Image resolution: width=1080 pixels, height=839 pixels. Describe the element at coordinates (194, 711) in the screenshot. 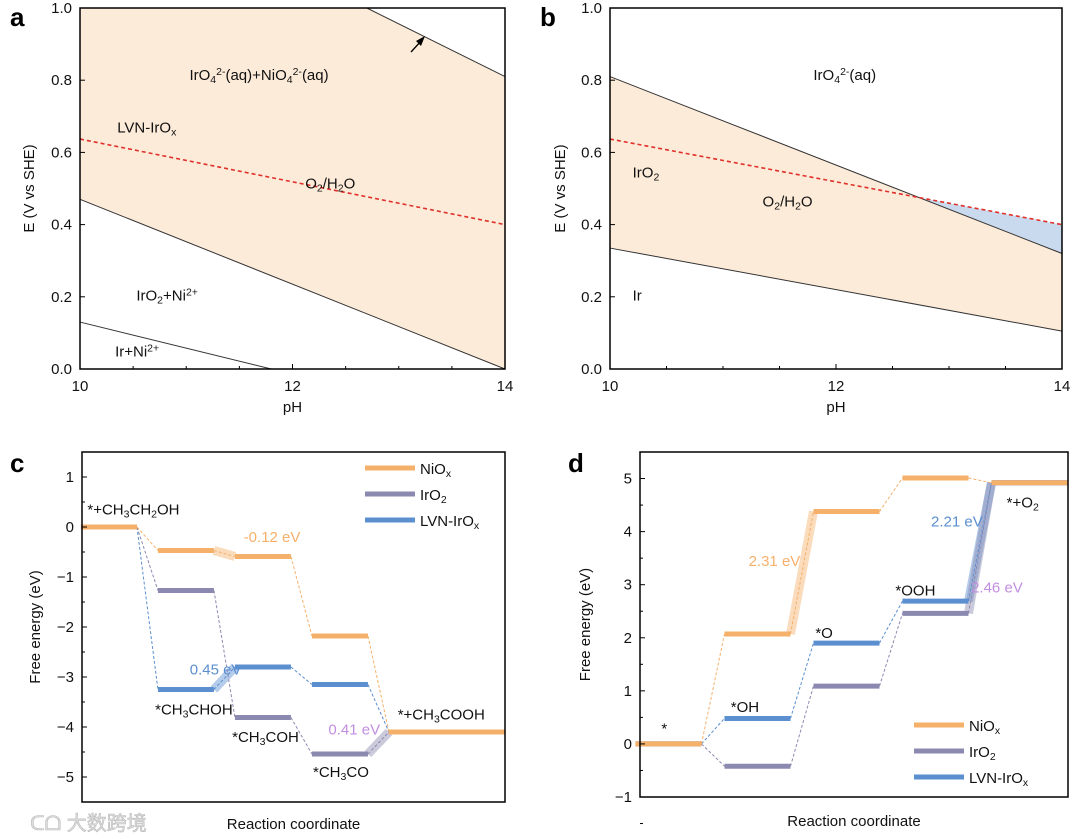

I see `intermediate-label: *CH3CHOH` at that location.